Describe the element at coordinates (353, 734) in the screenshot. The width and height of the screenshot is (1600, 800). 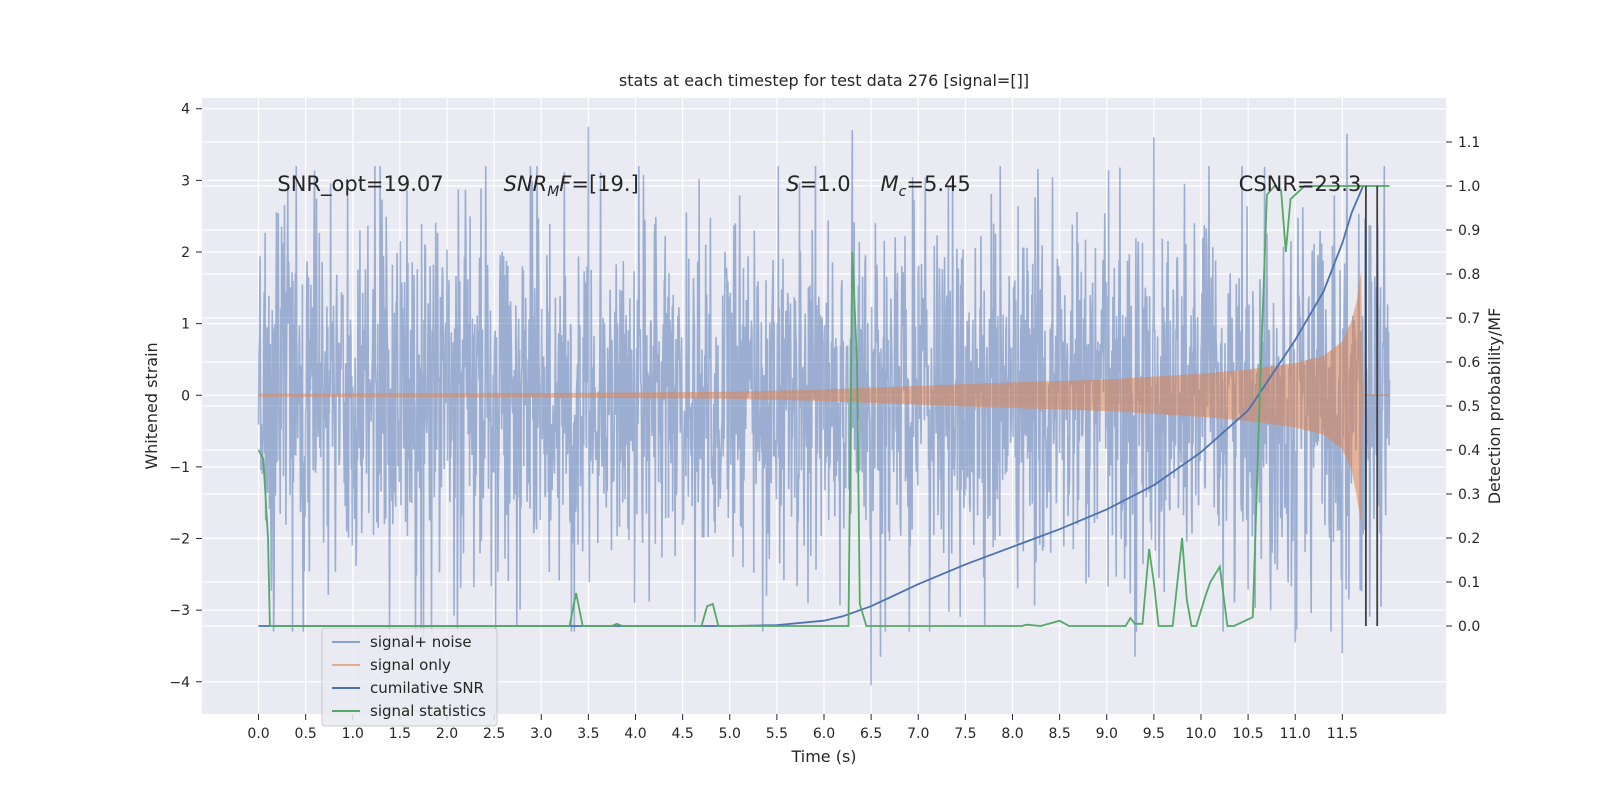
I see `x-tick-label: 1.0` at that location.